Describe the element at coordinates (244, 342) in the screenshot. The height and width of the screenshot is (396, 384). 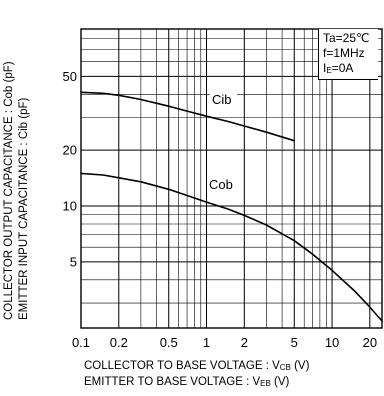
I see `x-tick-label: 2` at that location.